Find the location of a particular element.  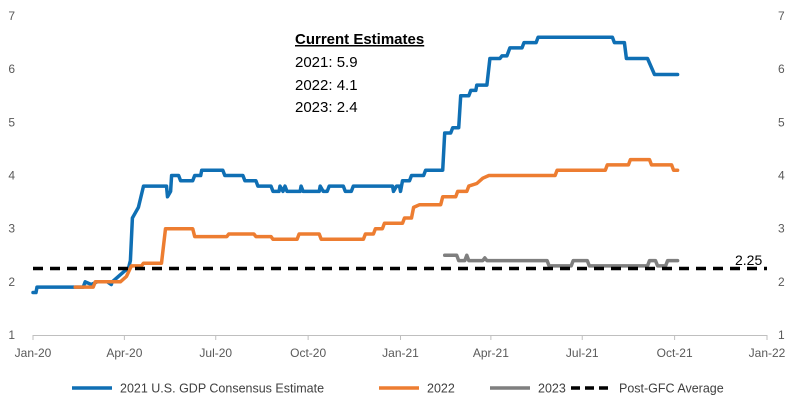

annotation-title: Current Estimates is located at coordinates (359, 39).